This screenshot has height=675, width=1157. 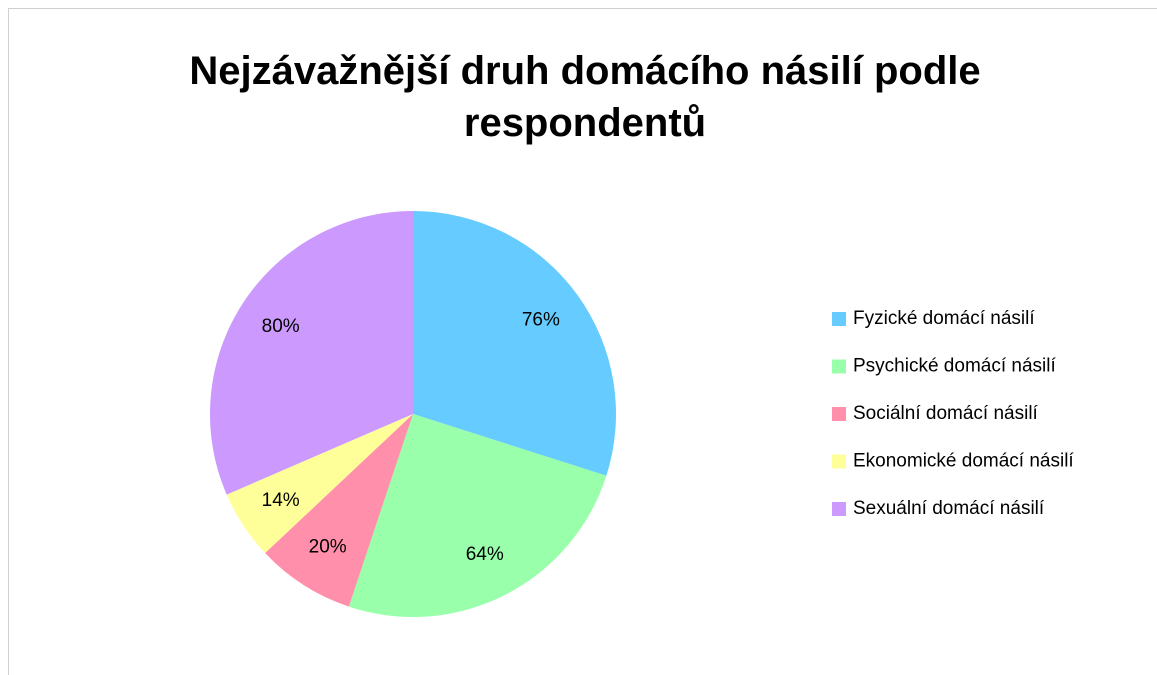 What do you see at coordinates (281, 500) in the screenshot?
I see `data-label: 14%` at bounding box center [281, 500].